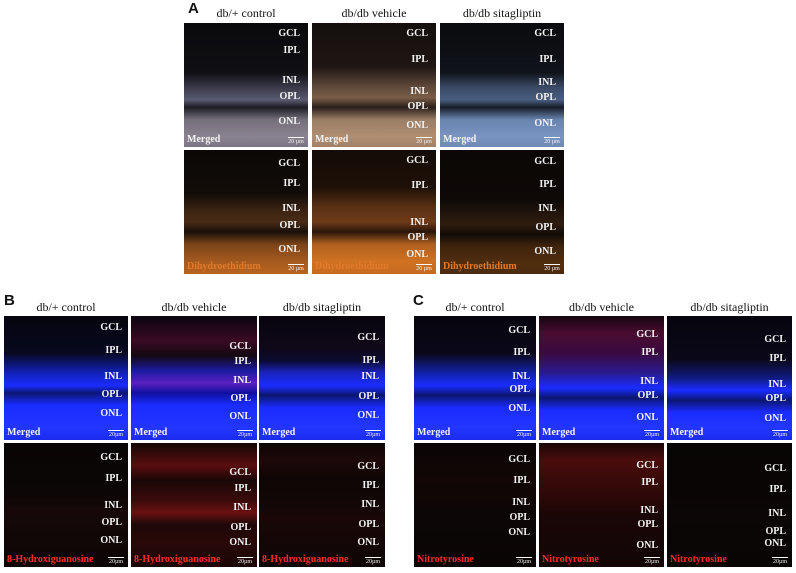  What do you see at coordinates (502, 13) in the screenshot?
I see `column-header-a-sitagliptin: db/db sitagliptin` at bounding box center [502, 13].